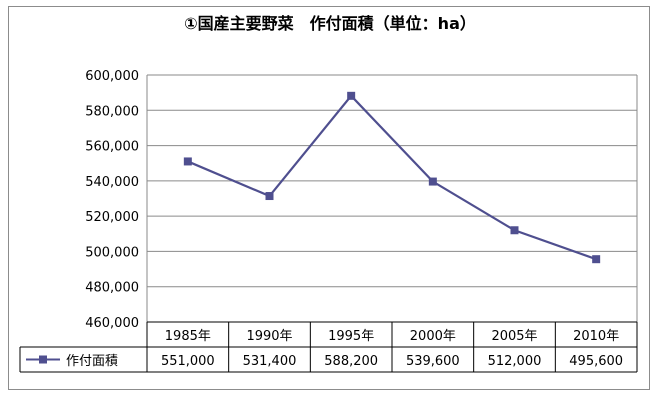 The image size is (660, 400). Describe the element at coordinates (596, 336) in the screenshot. I see `category-label: 2010年` at that location.